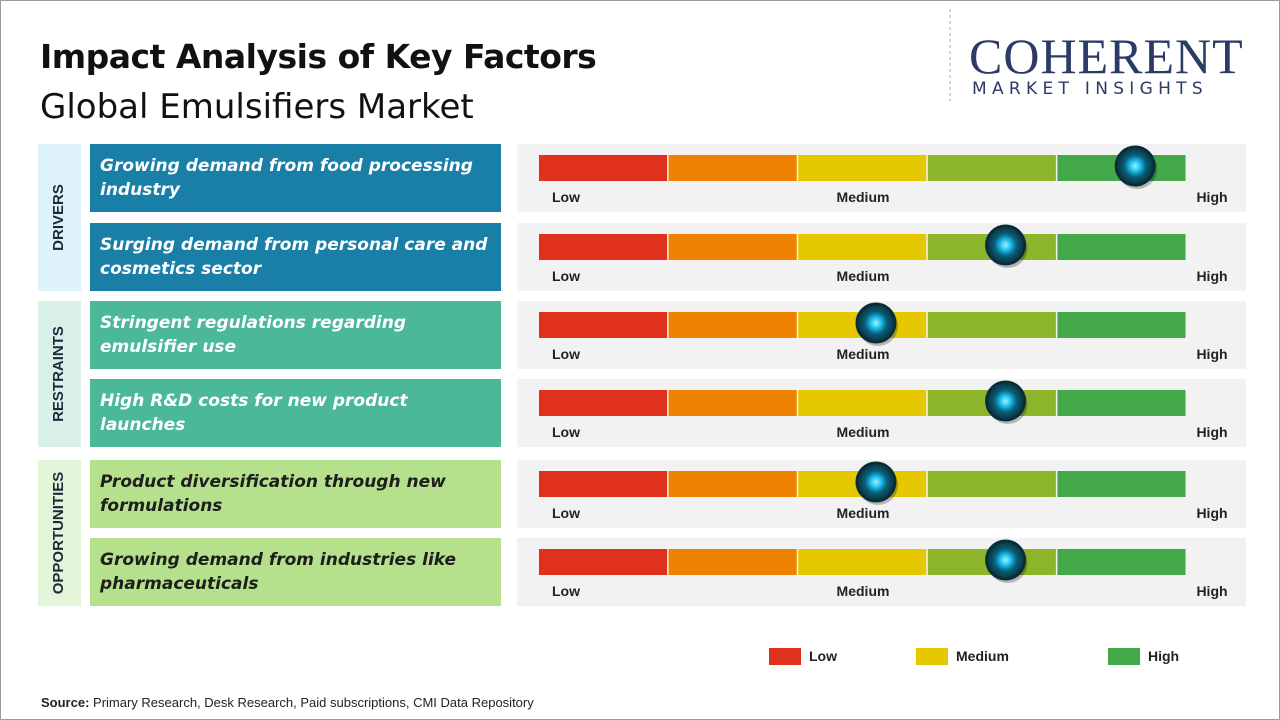 Image resolution: width=1280 pixels, height=720 pixels. I want to click on logo-tagline: MARKET INSIGHTS, so click(1090, 89).